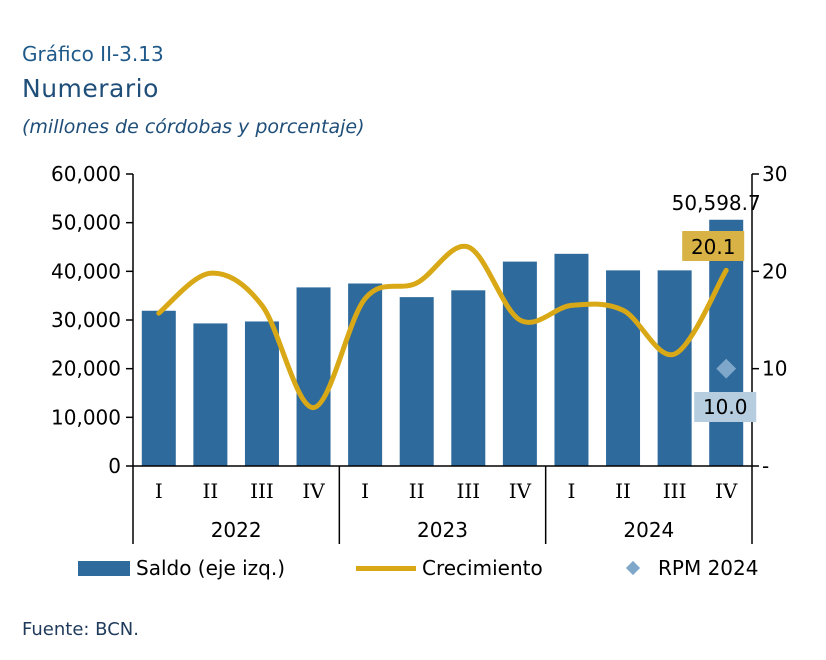 This screenshot has width=826, height=660. I want to click on category-label-11: IV, so click(726, 491).